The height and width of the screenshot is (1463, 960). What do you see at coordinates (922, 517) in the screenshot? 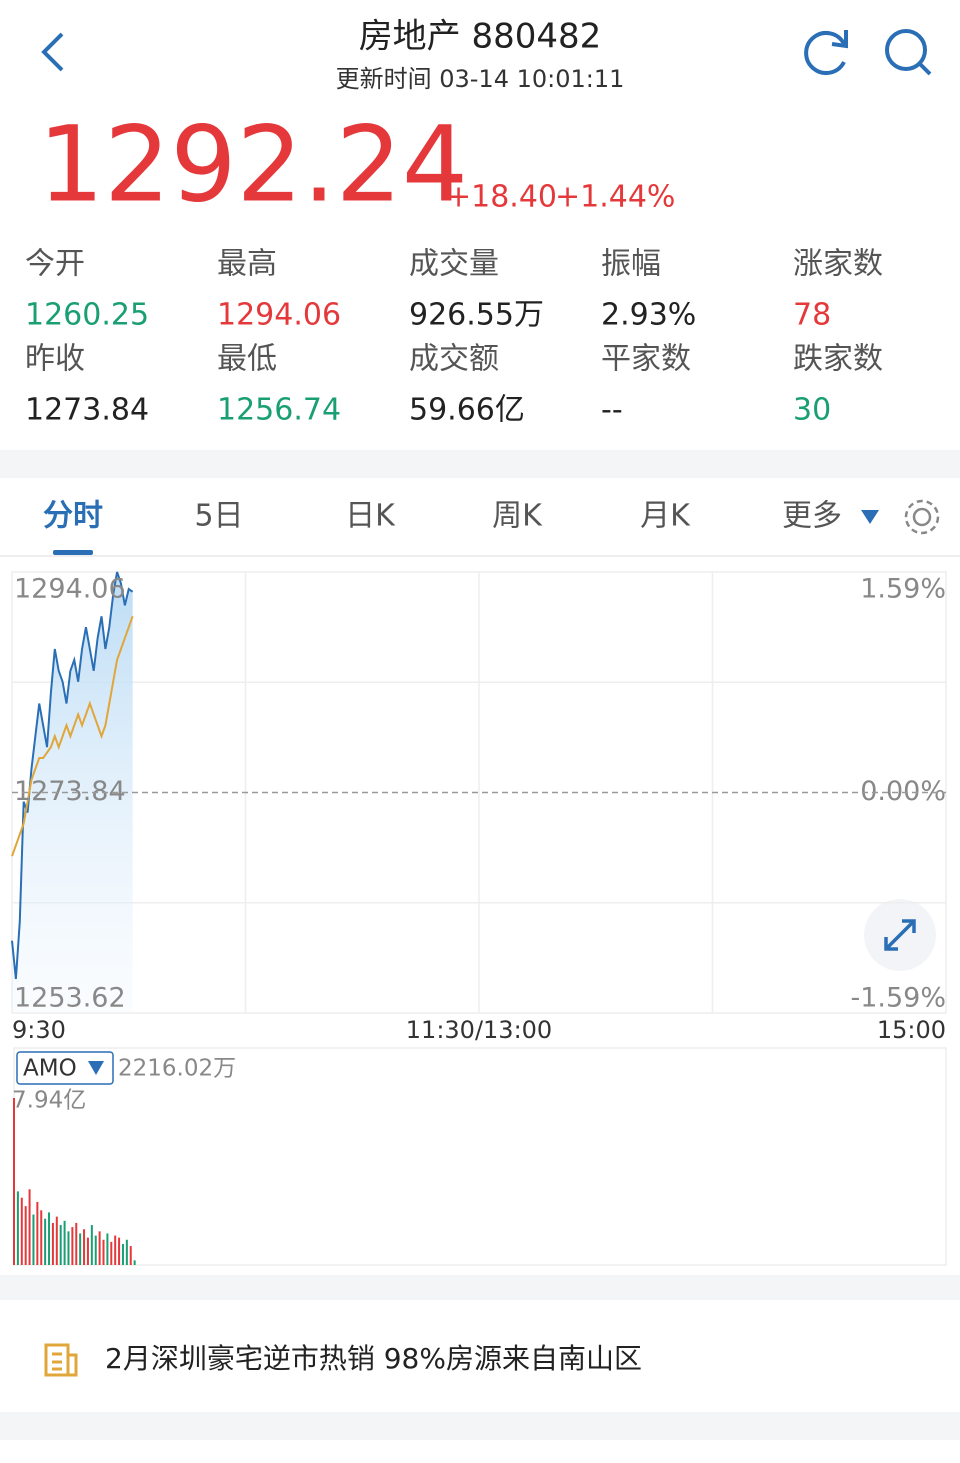
I see `settings-button` at bounding box center [922, 517].